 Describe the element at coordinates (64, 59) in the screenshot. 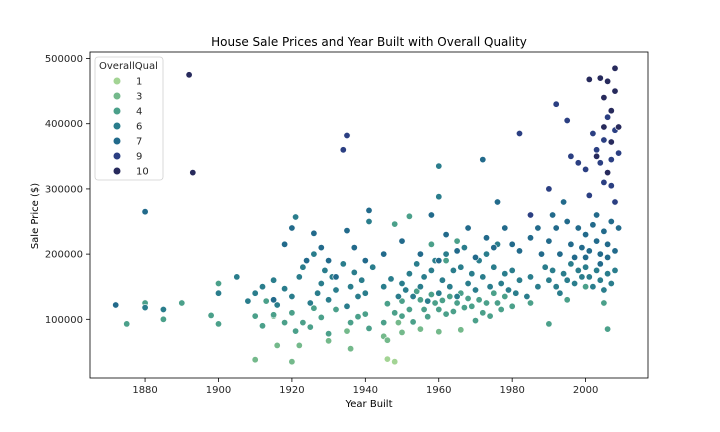

I see `y-tick-label: 500000` at that location.